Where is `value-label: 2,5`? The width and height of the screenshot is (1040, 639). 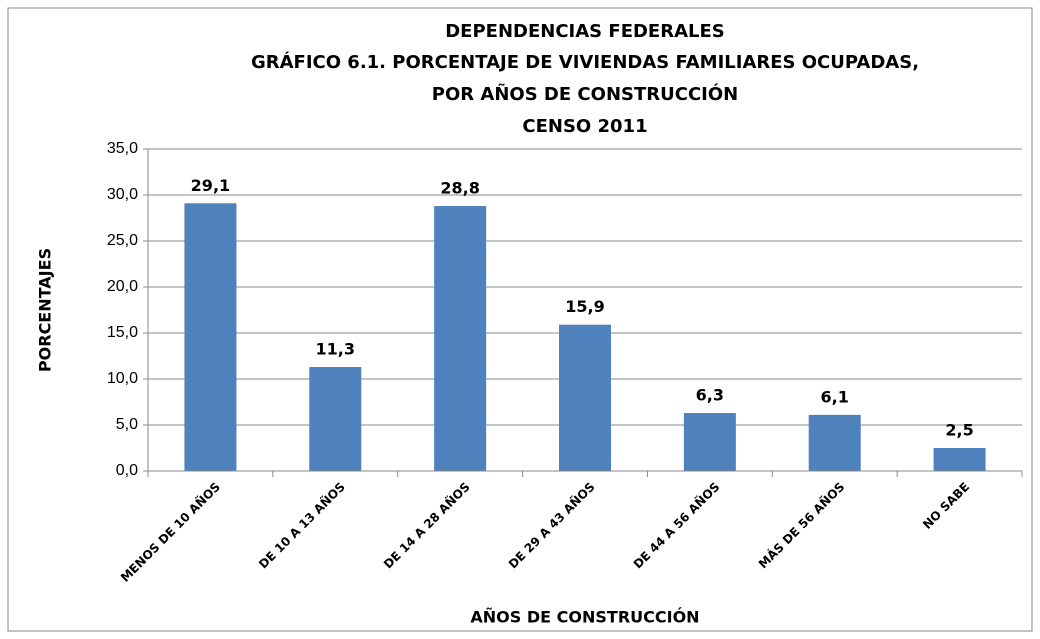
value-label: 2,5 is located at coordinates (959, 430).